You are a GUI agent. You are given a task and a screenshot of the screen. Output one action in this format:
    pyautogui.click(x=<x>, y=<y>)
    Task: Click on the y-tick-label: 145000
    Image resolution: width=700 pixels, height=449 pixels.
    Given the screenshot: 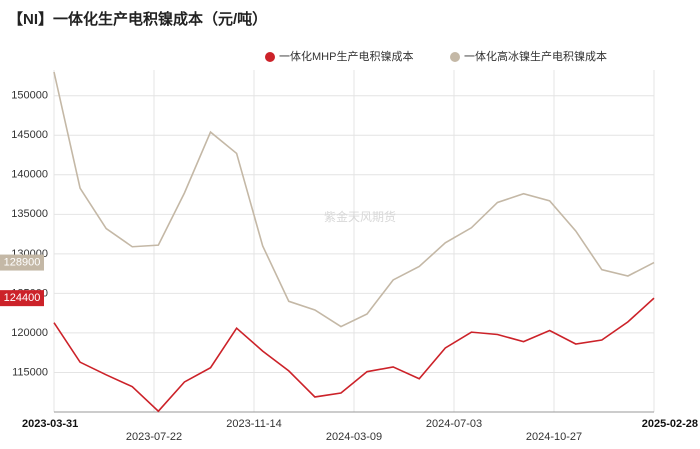 What is the action you would take?
    pyautogui.click(x=29, y=135)
    